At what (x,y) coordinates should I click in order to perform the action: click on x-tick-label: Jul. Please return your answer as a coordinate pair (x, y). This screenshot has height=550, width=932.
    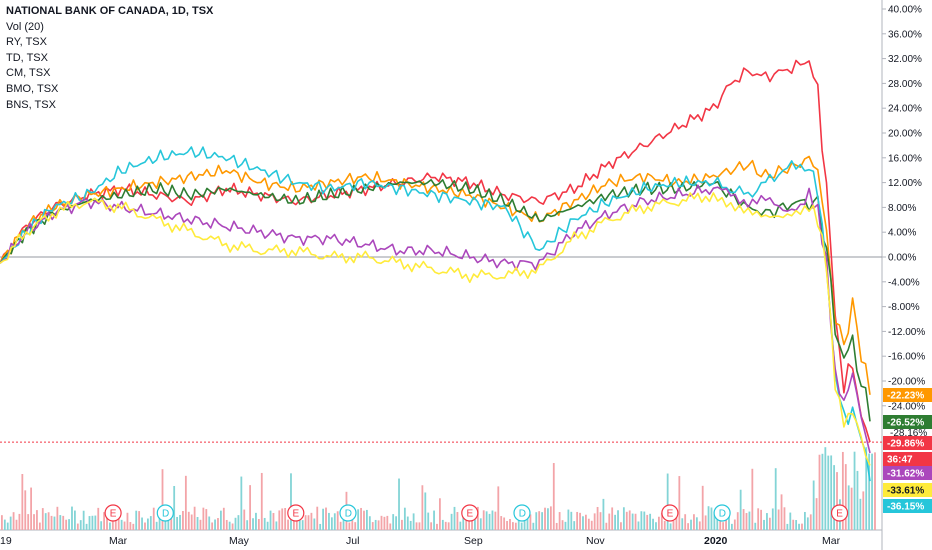
    Looking at the image, I should click on (352, 541).